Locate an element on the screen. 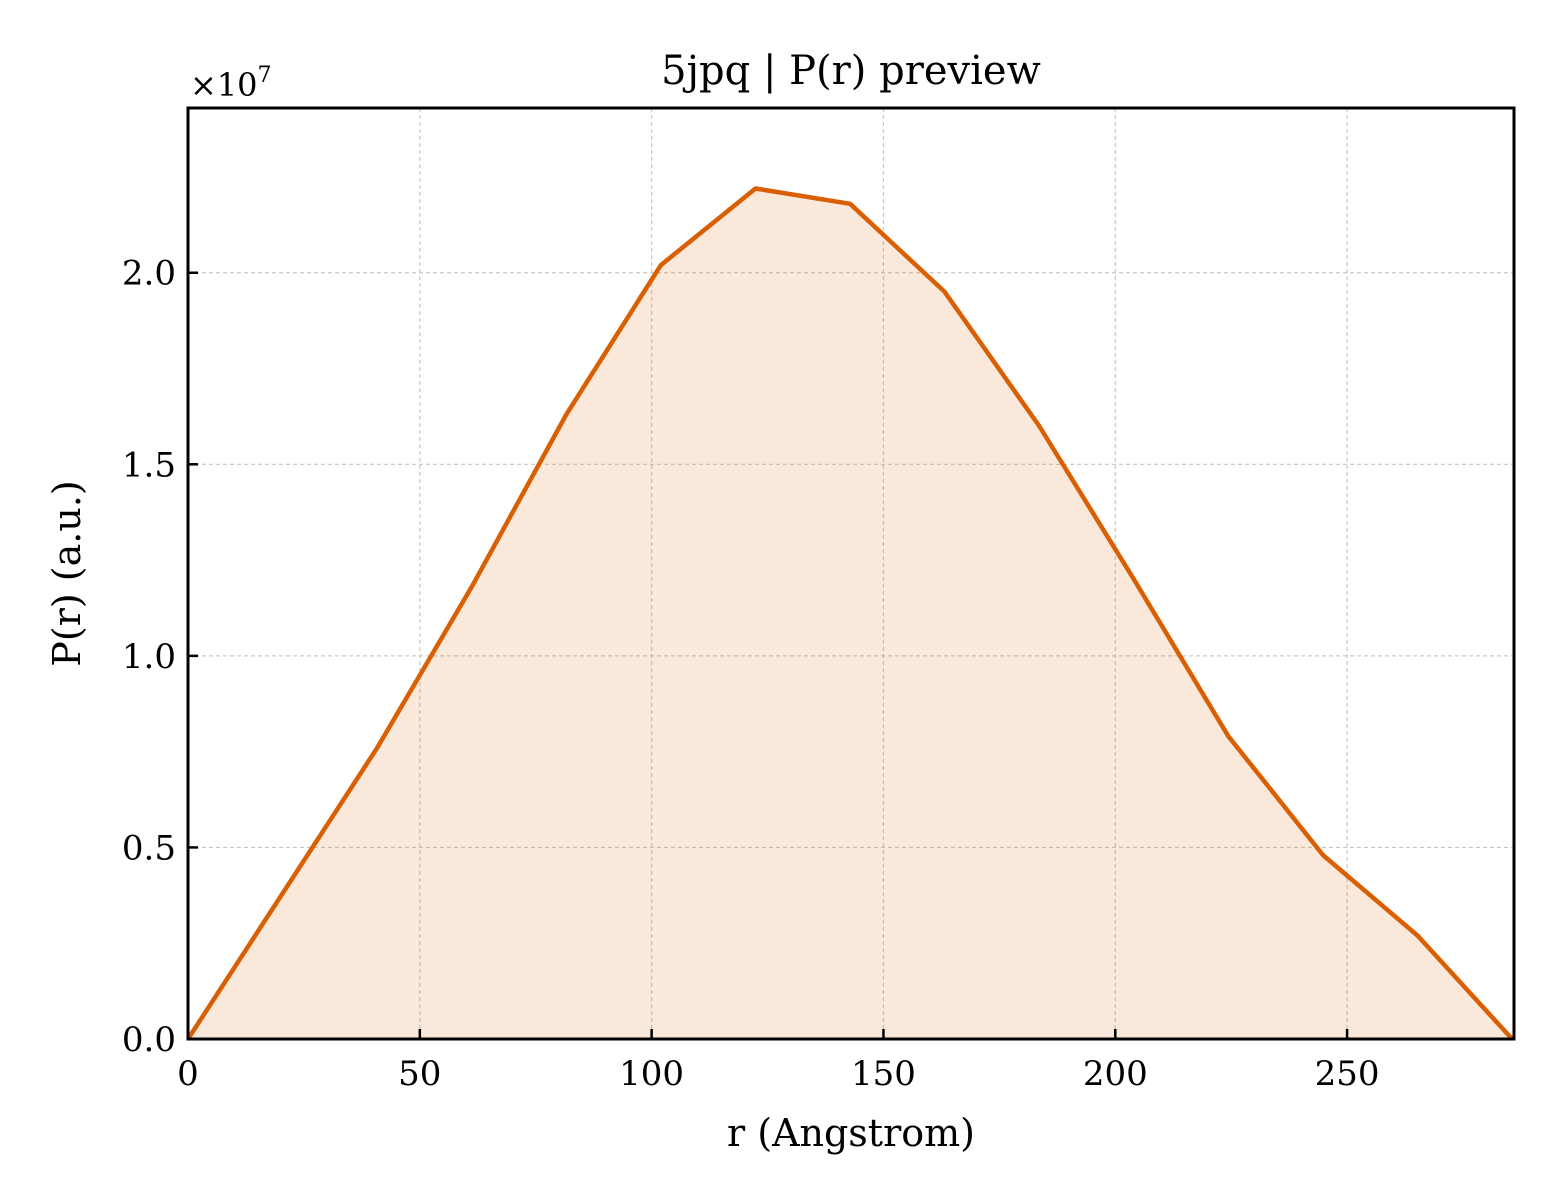 Image resolution: width=1560 pixels, height=1200 pixels. x-tick-label: 250 is located at coordinates (1347, 1074).